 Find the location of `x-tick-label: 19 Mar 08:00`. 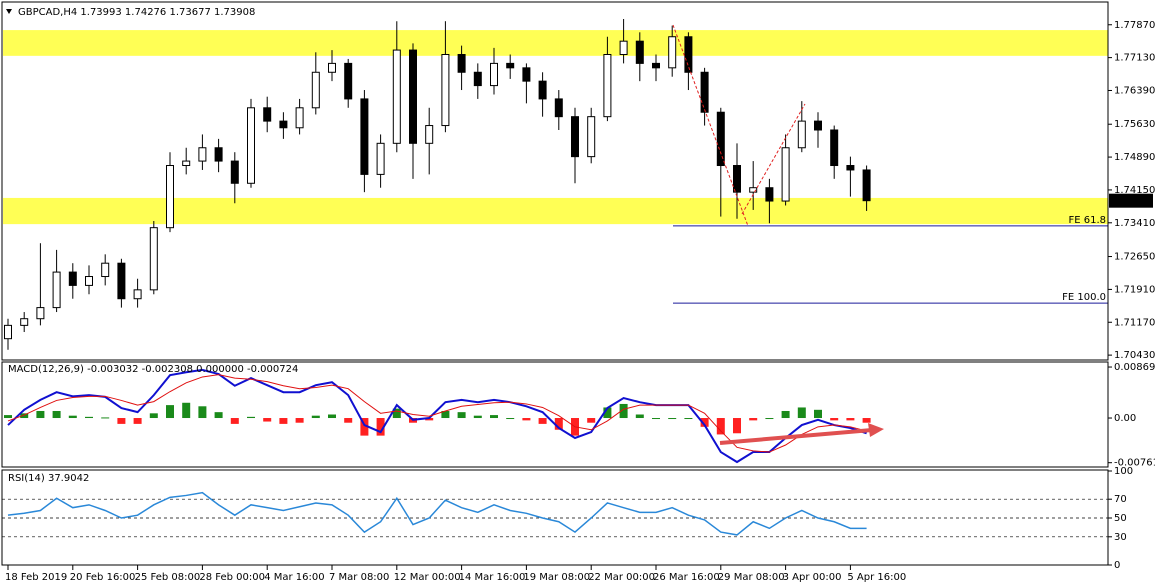

x-tick-label: 19 Mar 08:00 is located at coordinates (556, 577).